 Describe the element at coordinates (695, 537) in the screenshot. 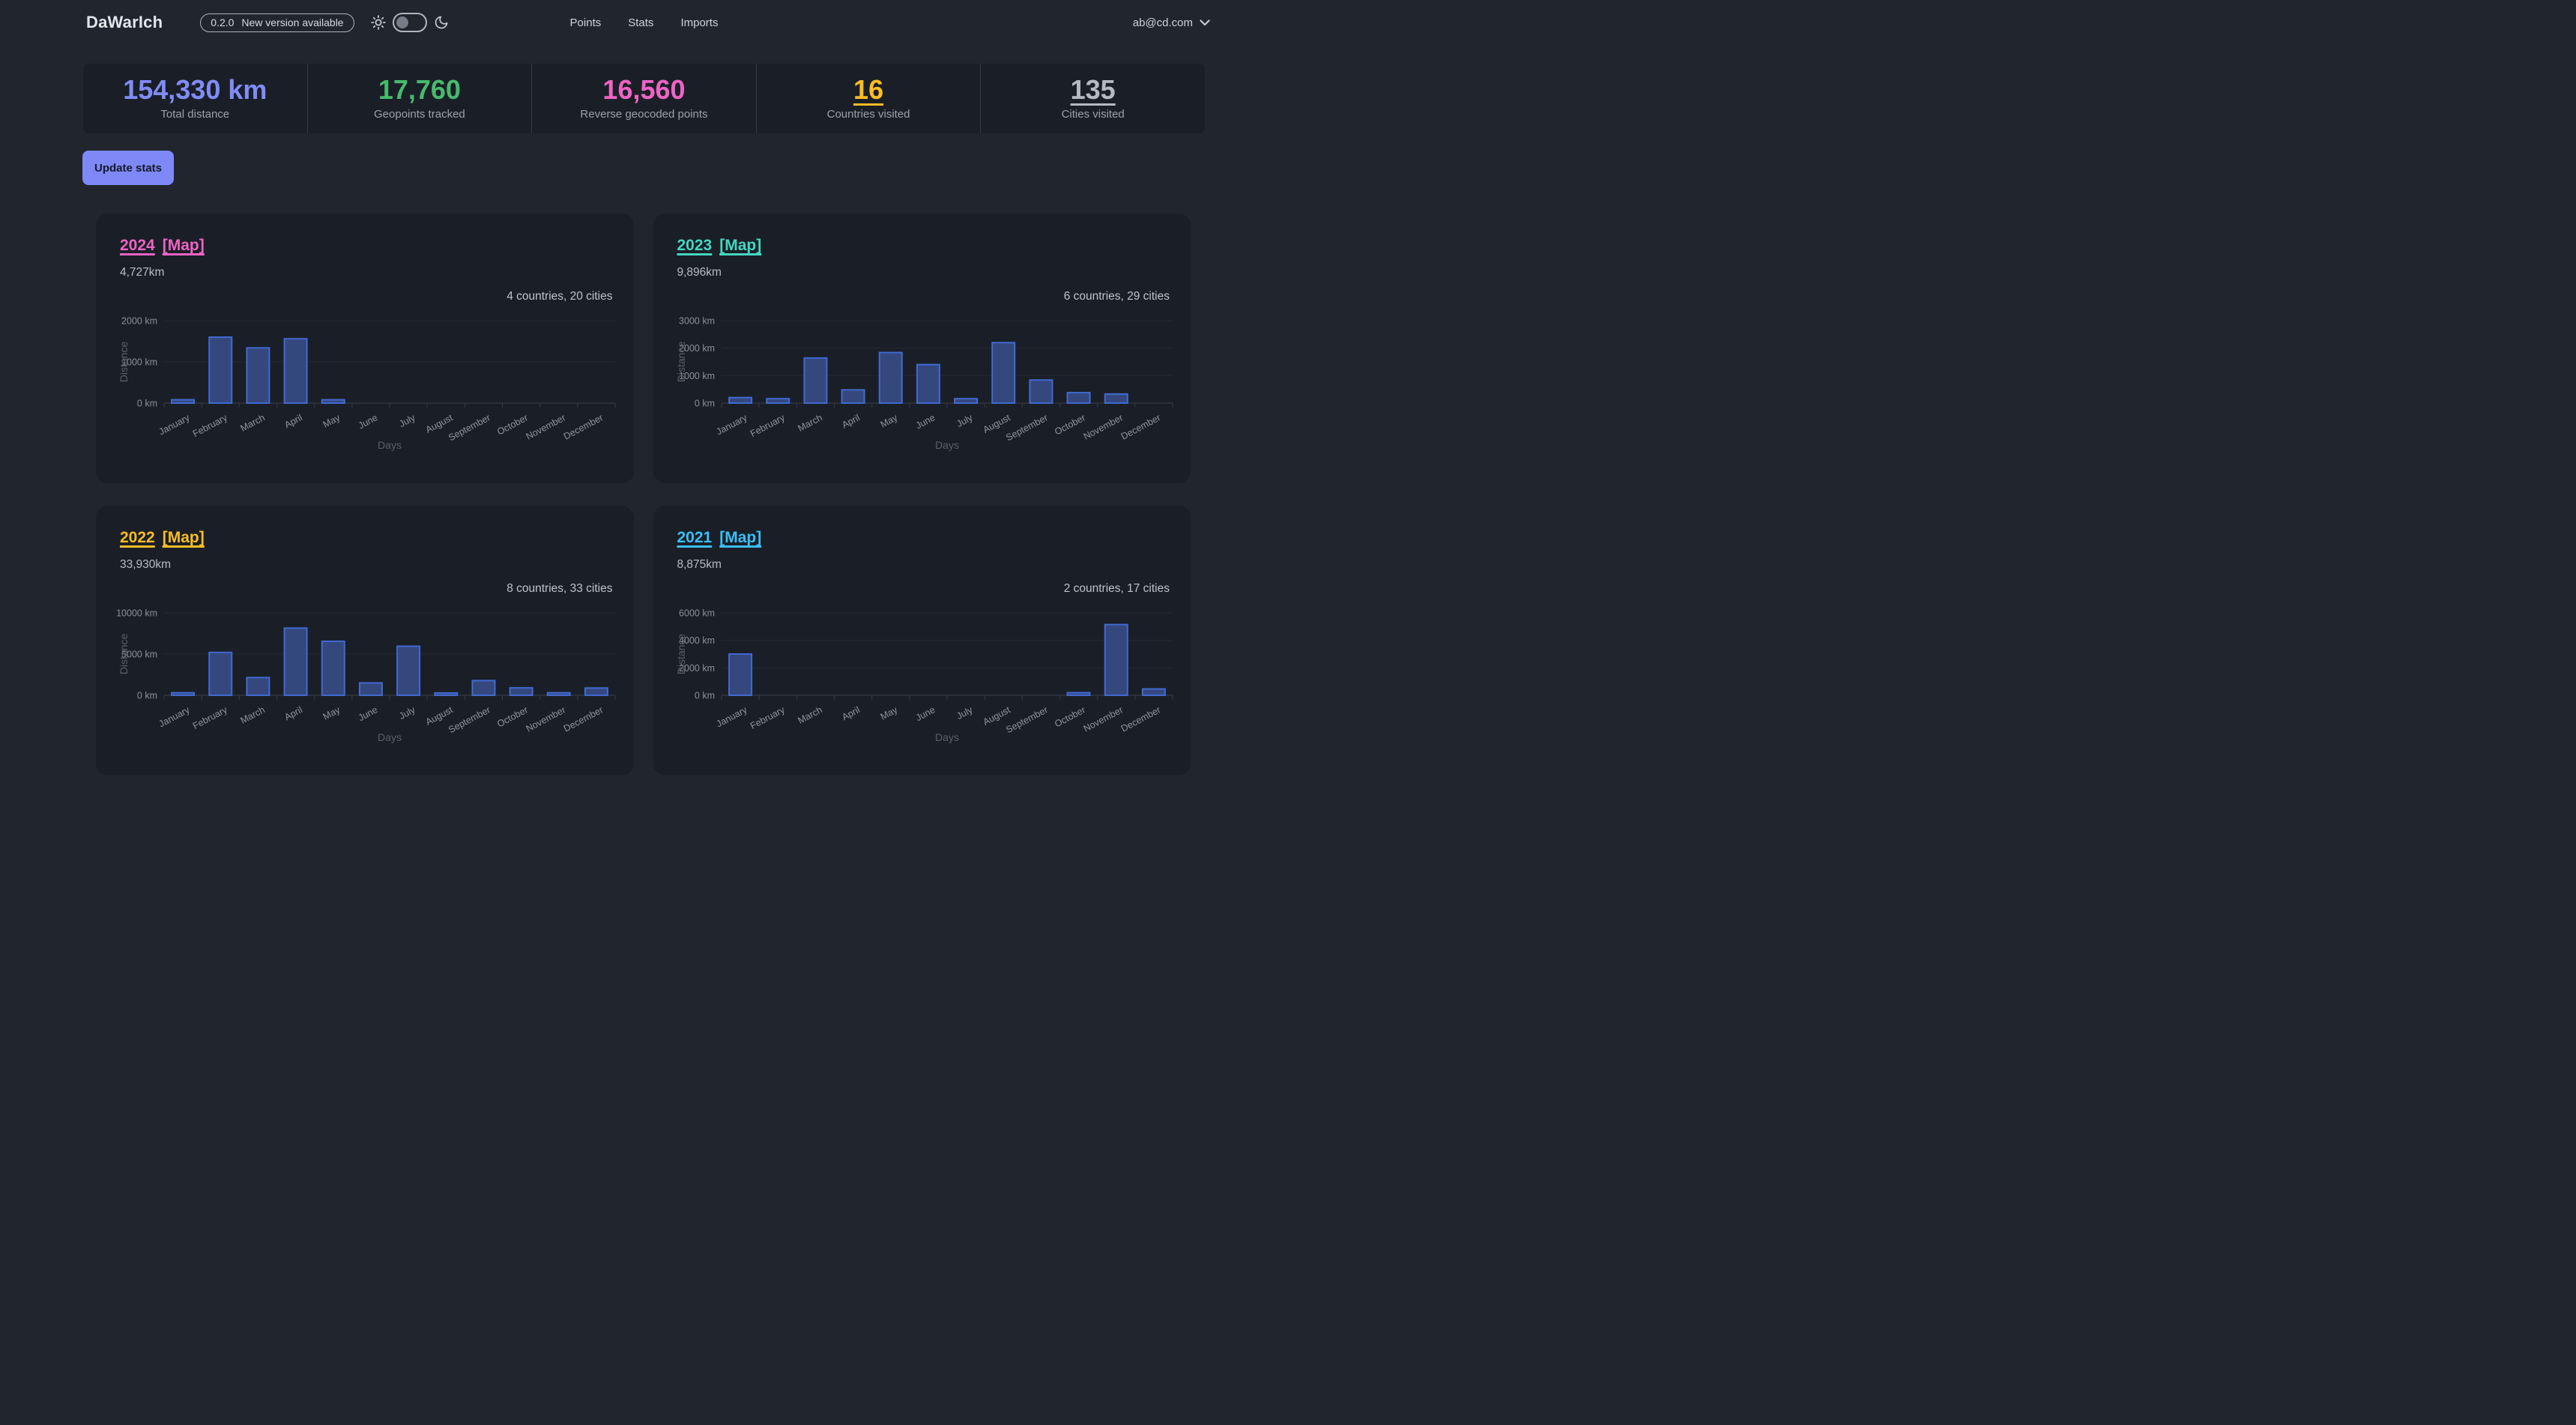

I see `year-link-2021: 2021` at that location.